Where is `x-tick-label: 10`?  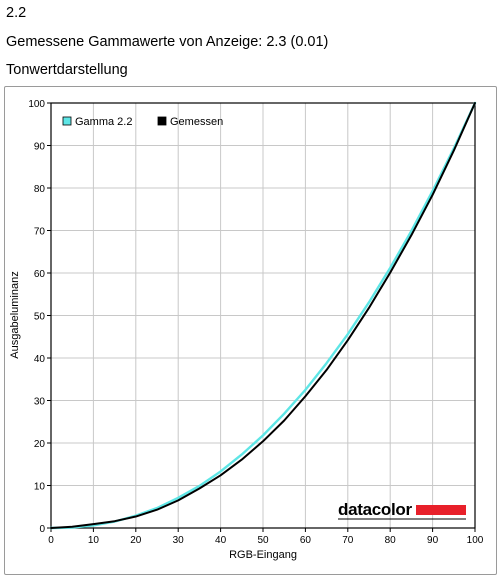
x-tick-label: 10 is located at coordinates (94, 540).